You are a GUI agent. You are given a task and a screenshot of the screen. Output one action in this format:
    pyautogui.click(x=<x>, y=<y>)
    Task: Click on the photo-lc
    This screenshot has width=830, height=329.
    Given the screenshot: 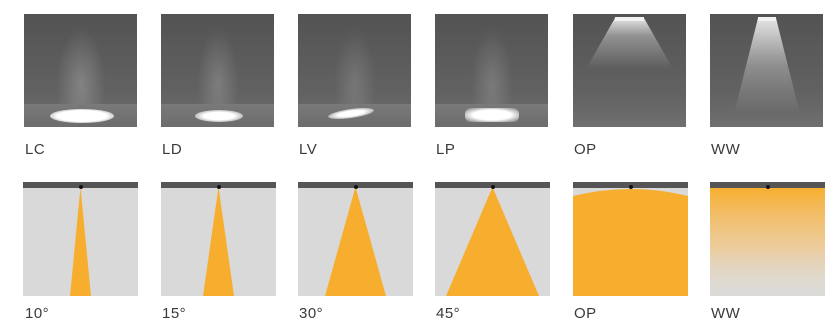 What is the action you would take?
    pyautogui.click(x=80, y=70)
    